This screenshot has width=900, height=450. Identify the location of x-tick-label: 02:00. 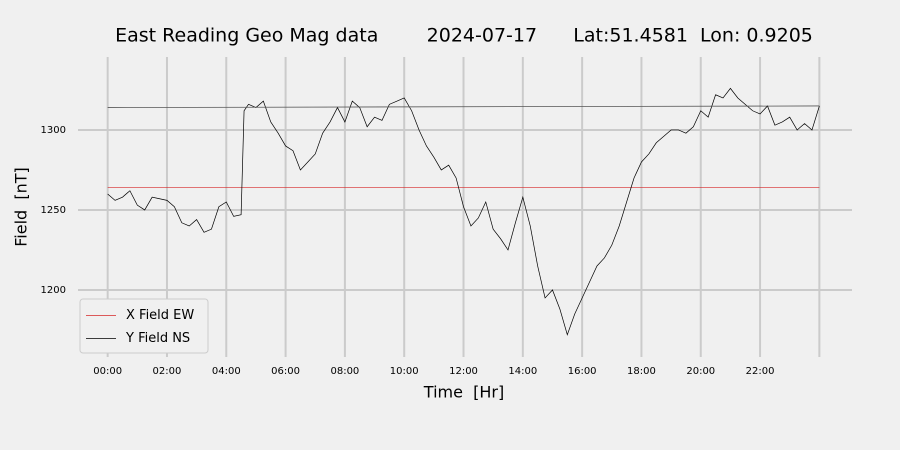
(167, 371).